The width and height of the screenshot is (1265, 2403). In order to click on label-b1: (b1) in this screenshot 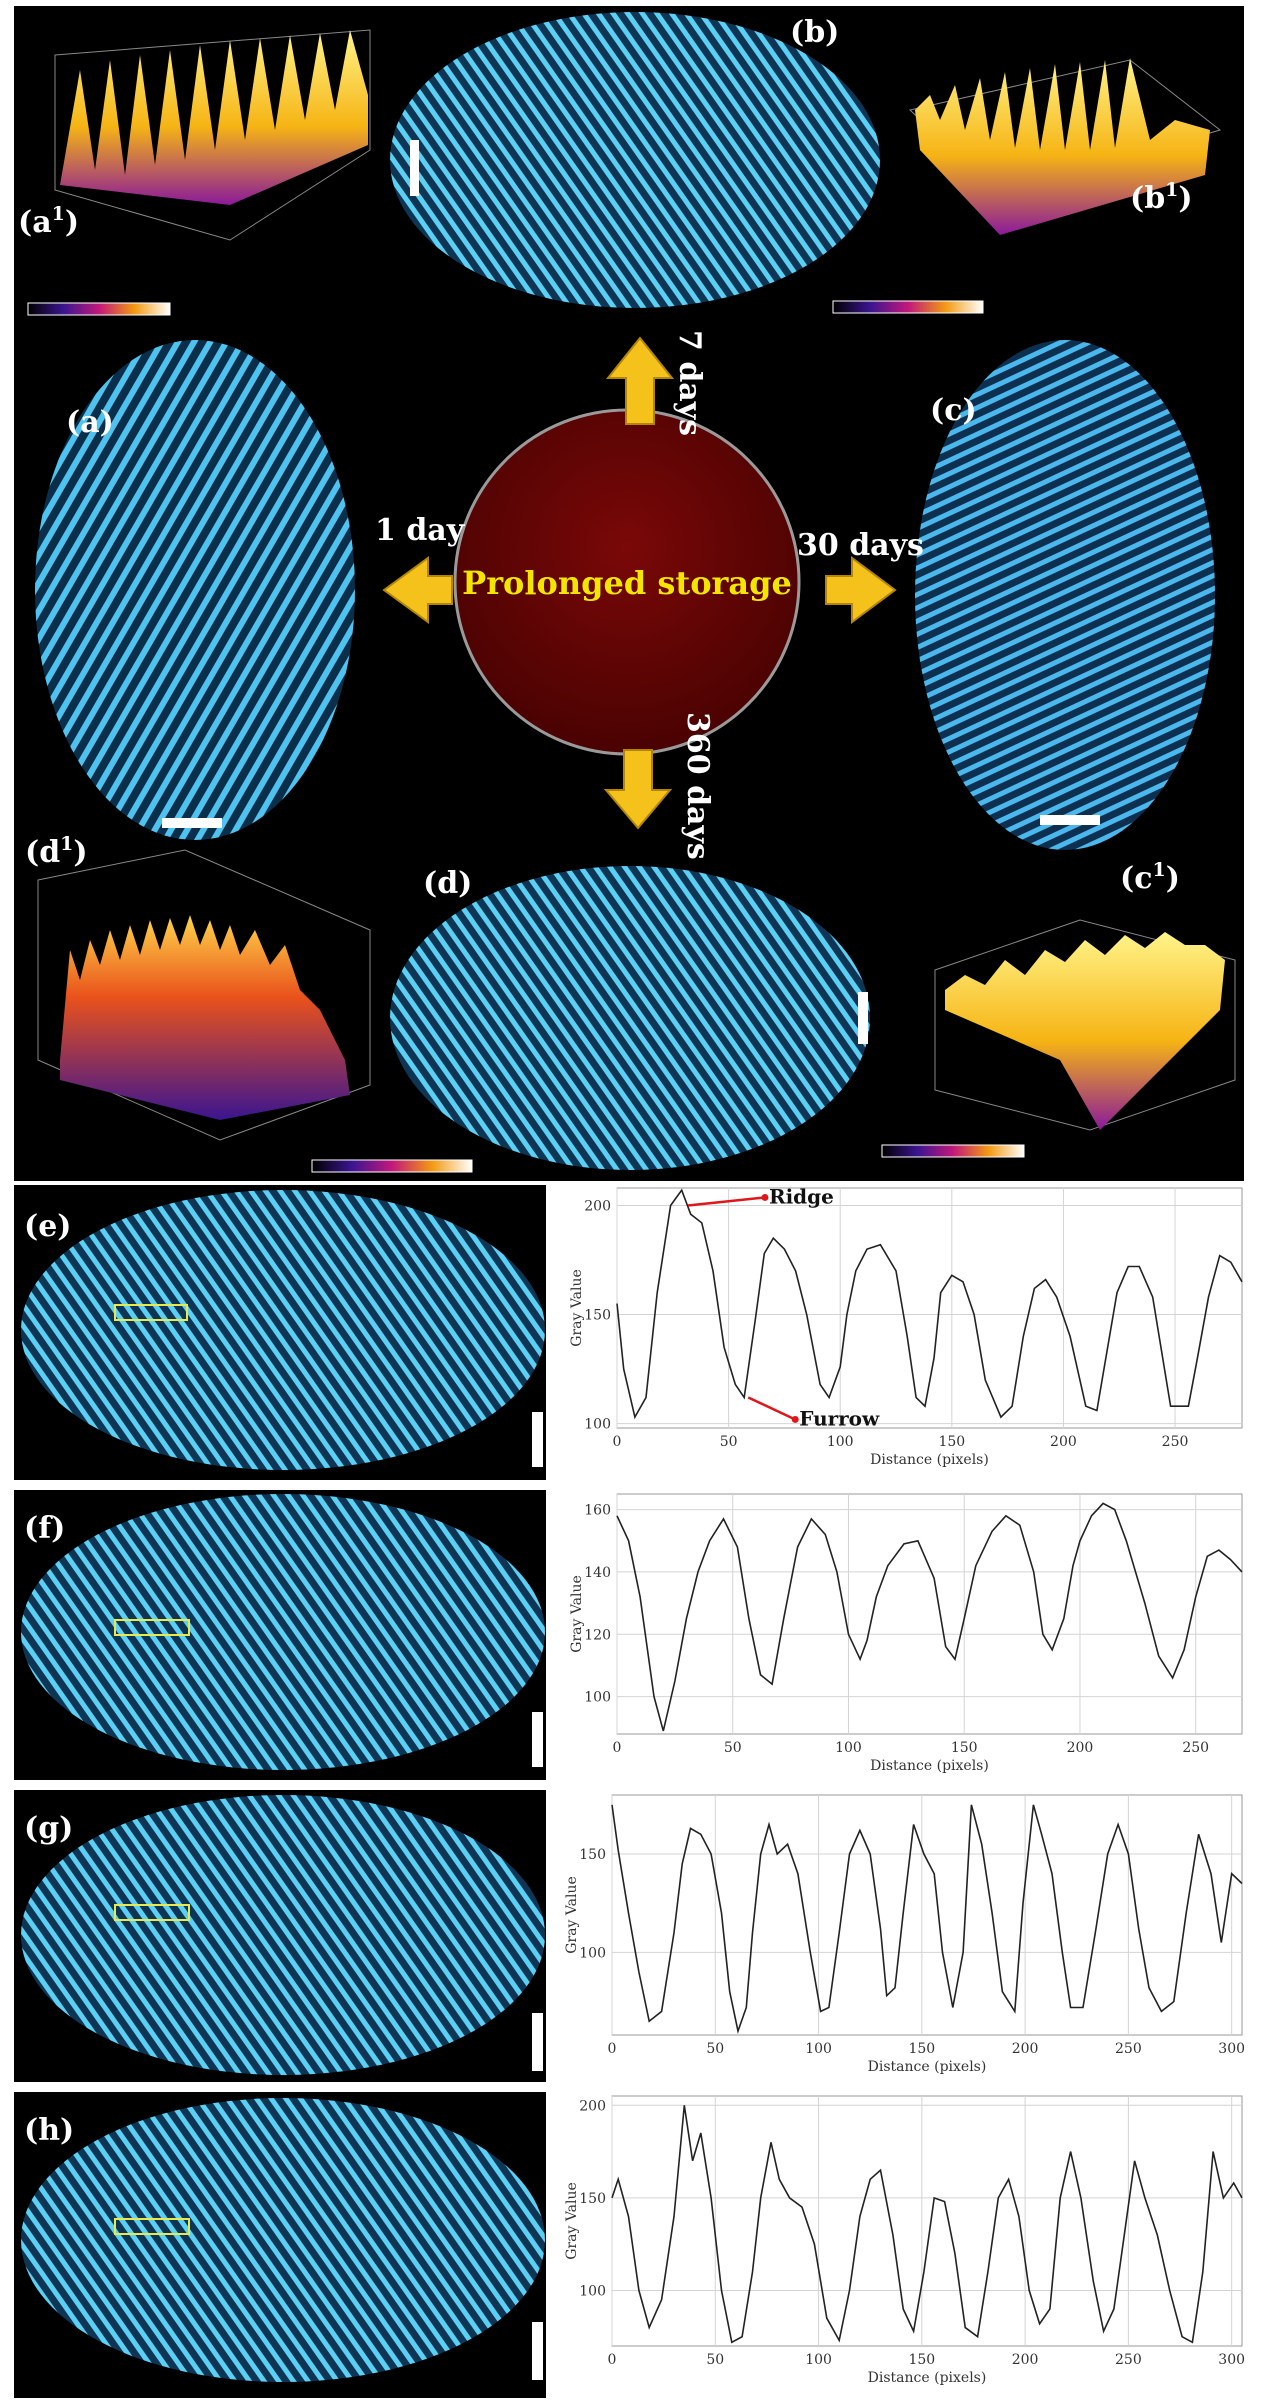, I will do `click(1161, 197)`.